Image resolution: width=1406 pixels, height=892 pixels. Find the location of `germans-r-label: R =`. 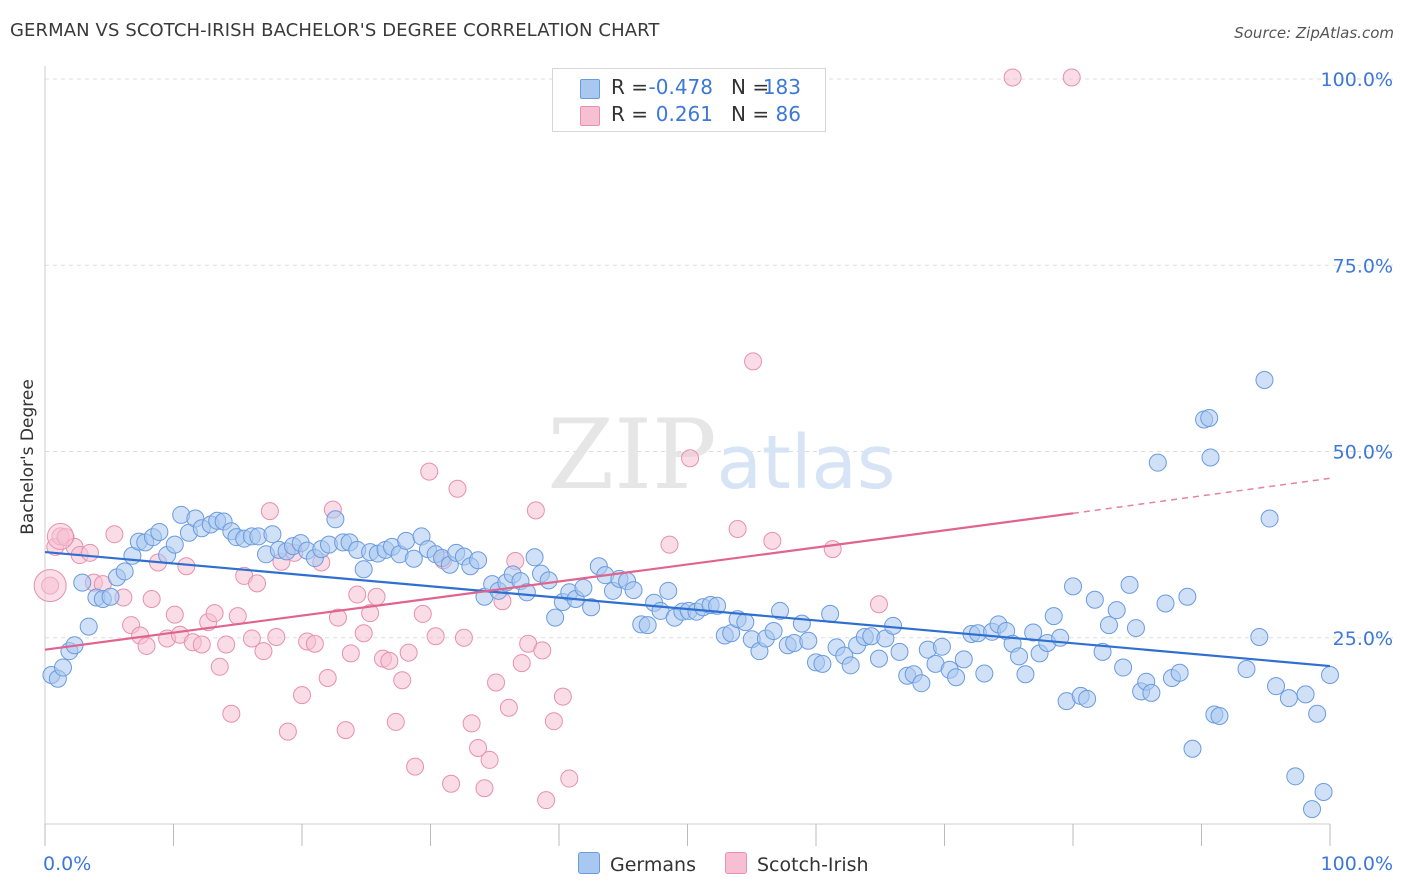

germans-r-label: R = is located at coordinates (630, 87).